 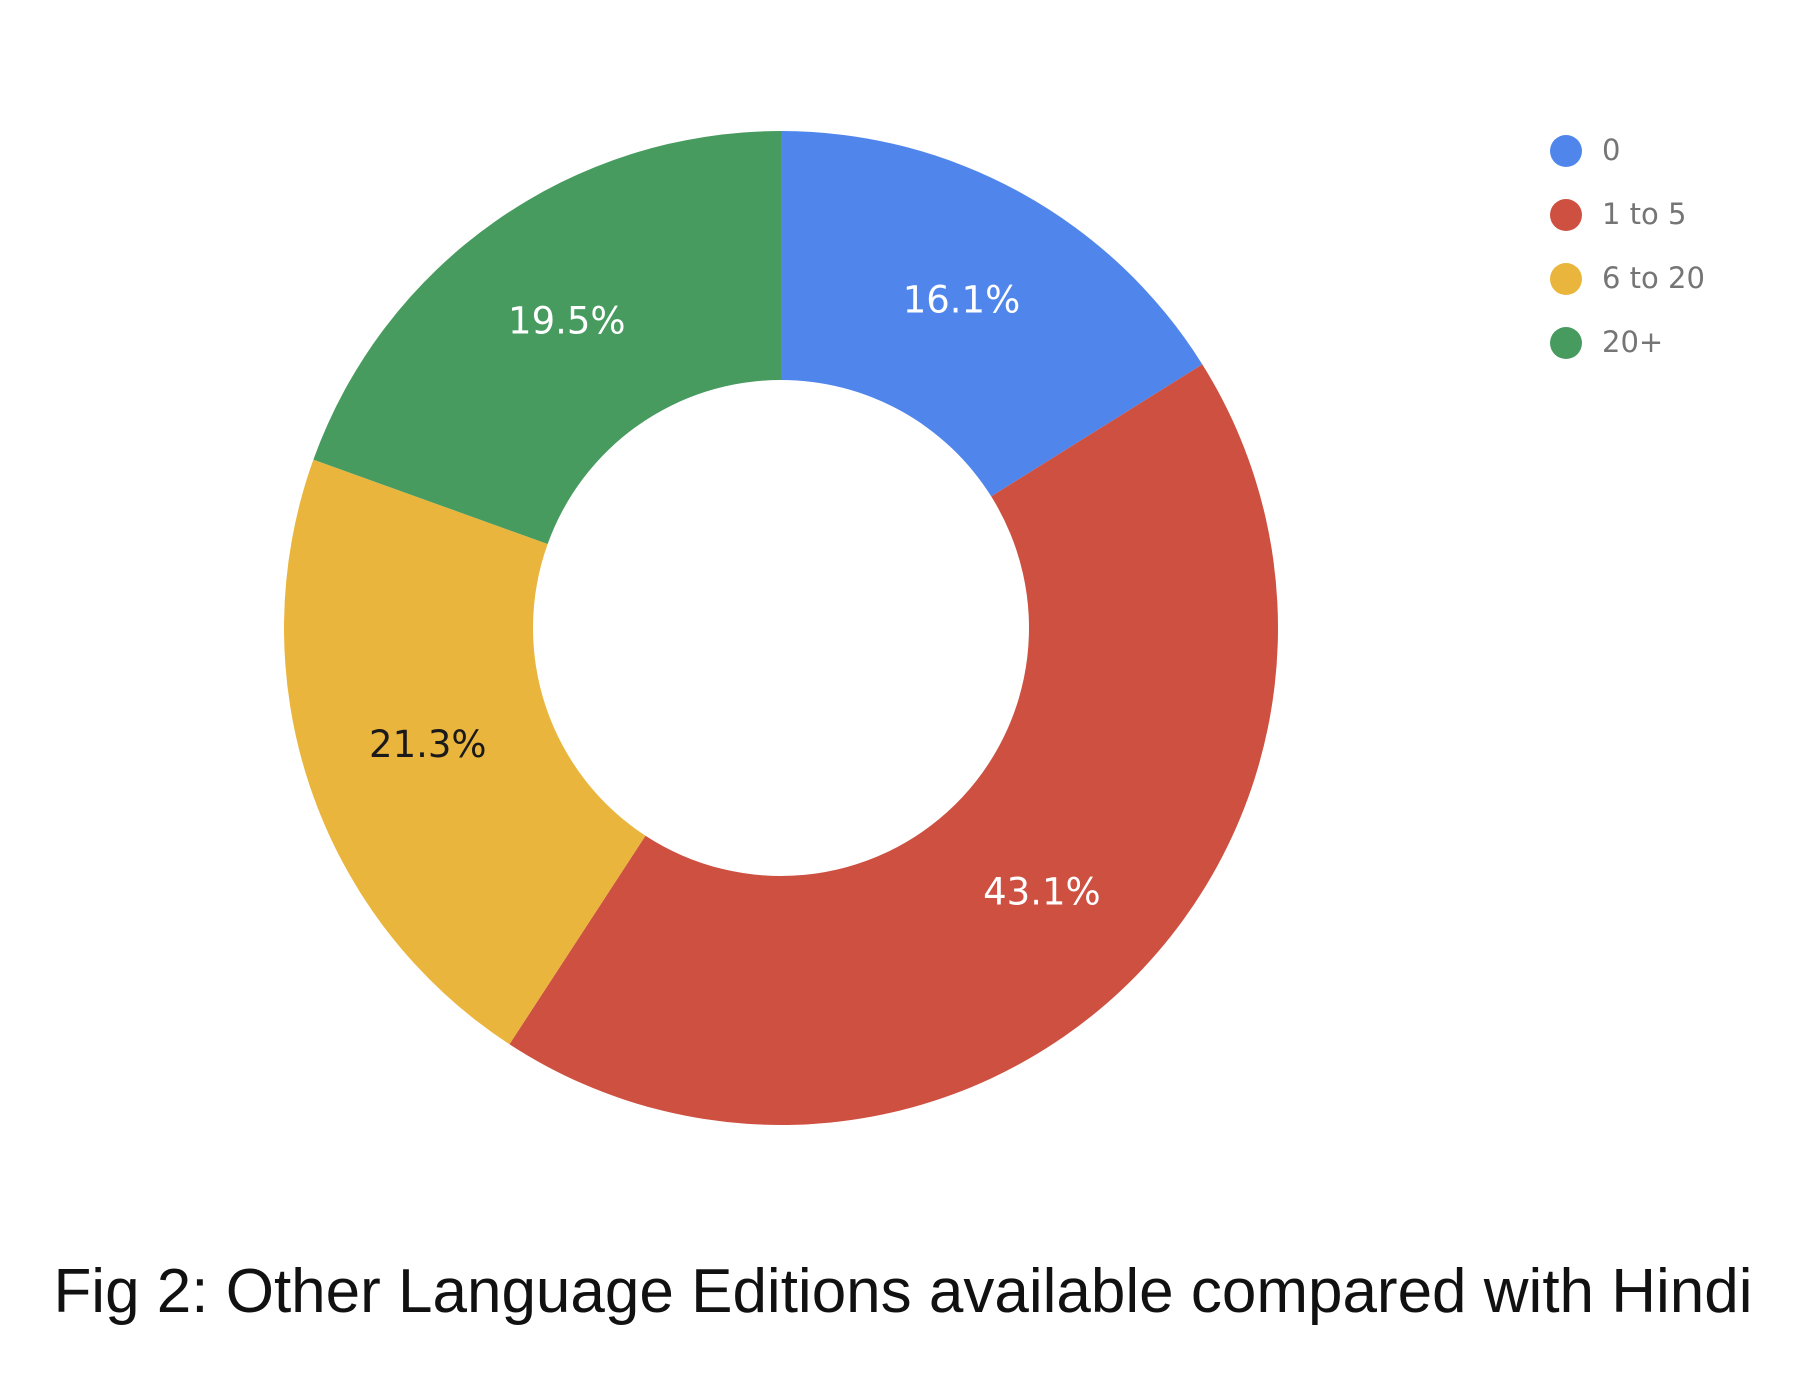 I want to click on legend-label: 0, so click(x=1611, y=150).